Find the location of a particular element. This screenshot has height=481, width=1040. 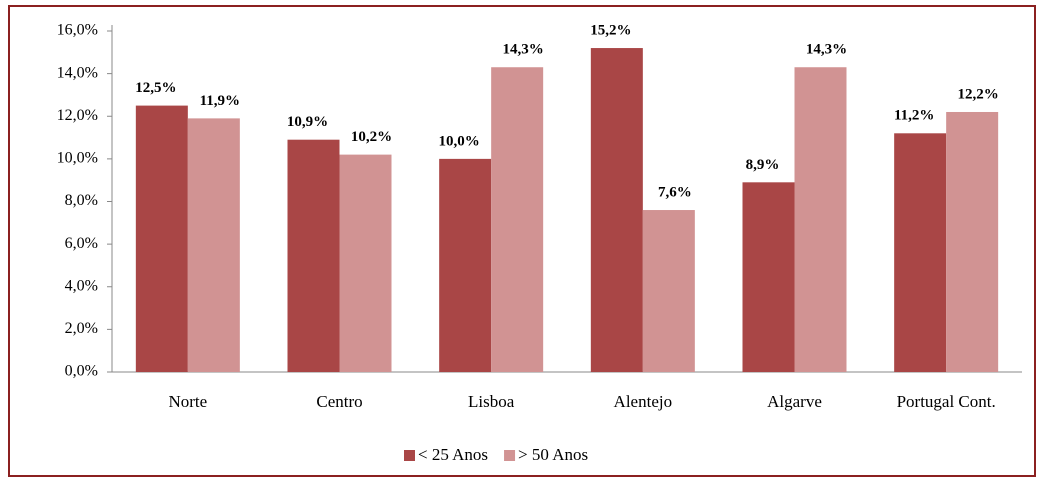

x-tick-label: Portugal Cont. is located at coordinates (946, 401).